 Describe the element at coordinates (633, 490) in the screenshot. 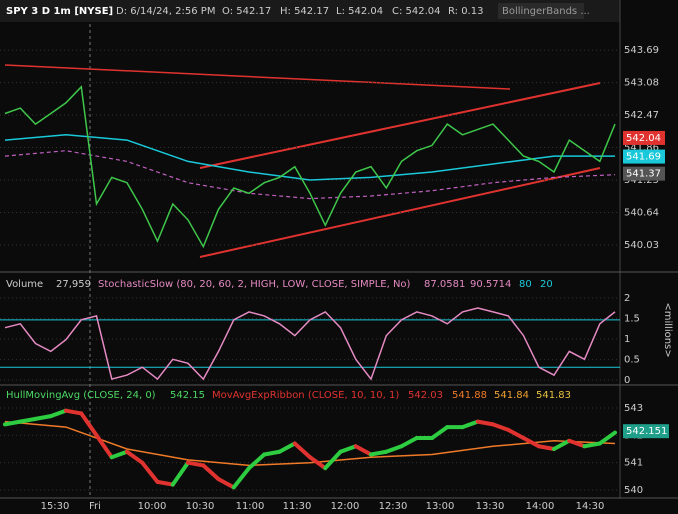

I see `y-tick-label: 540` at that location.